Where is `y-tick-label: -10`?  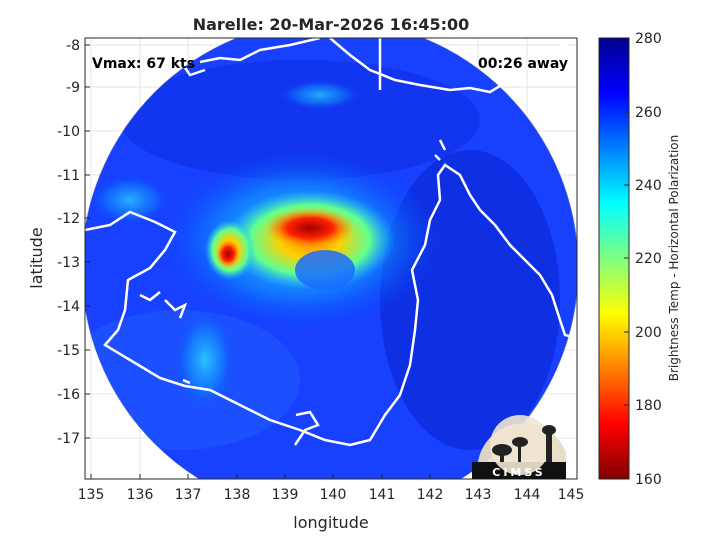
y-tick-label: -10 is located at coordinates (68, 132).